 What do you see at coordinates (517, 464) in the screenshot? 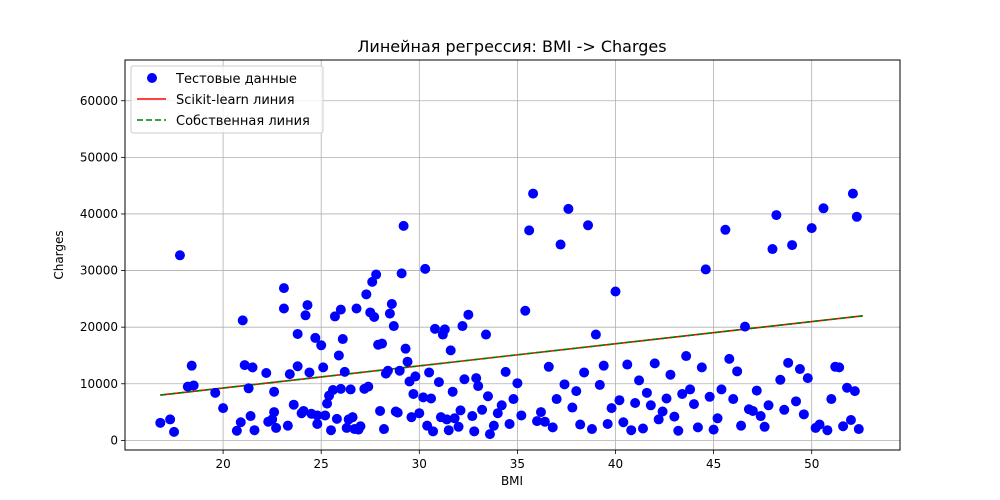
I see `x-tick-label: 35` at bounding box center [517, 464].